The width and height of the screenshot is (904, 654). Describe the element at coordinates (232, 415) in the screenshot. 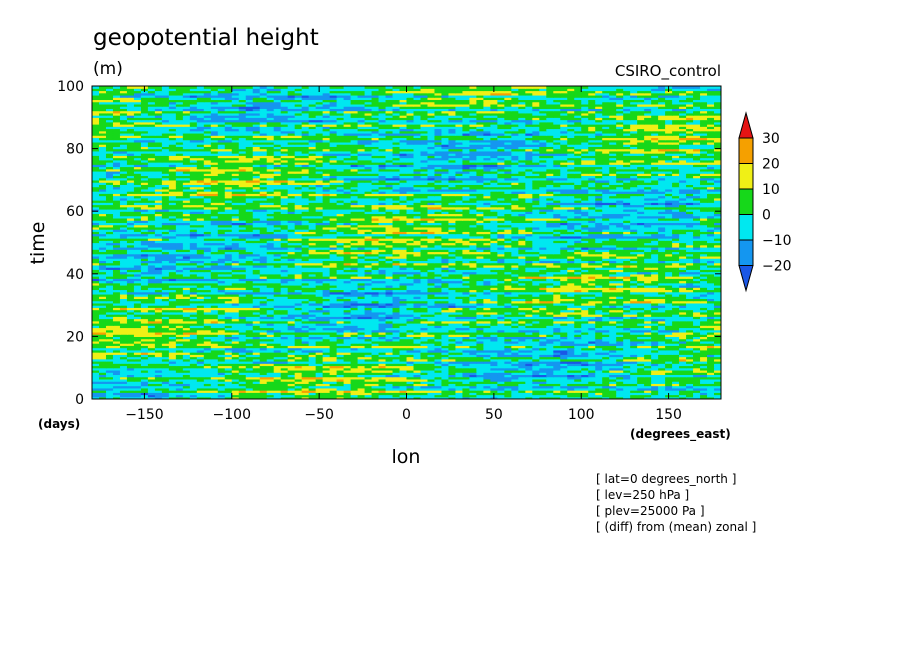

I see `x-tick-label: −100` at that location.